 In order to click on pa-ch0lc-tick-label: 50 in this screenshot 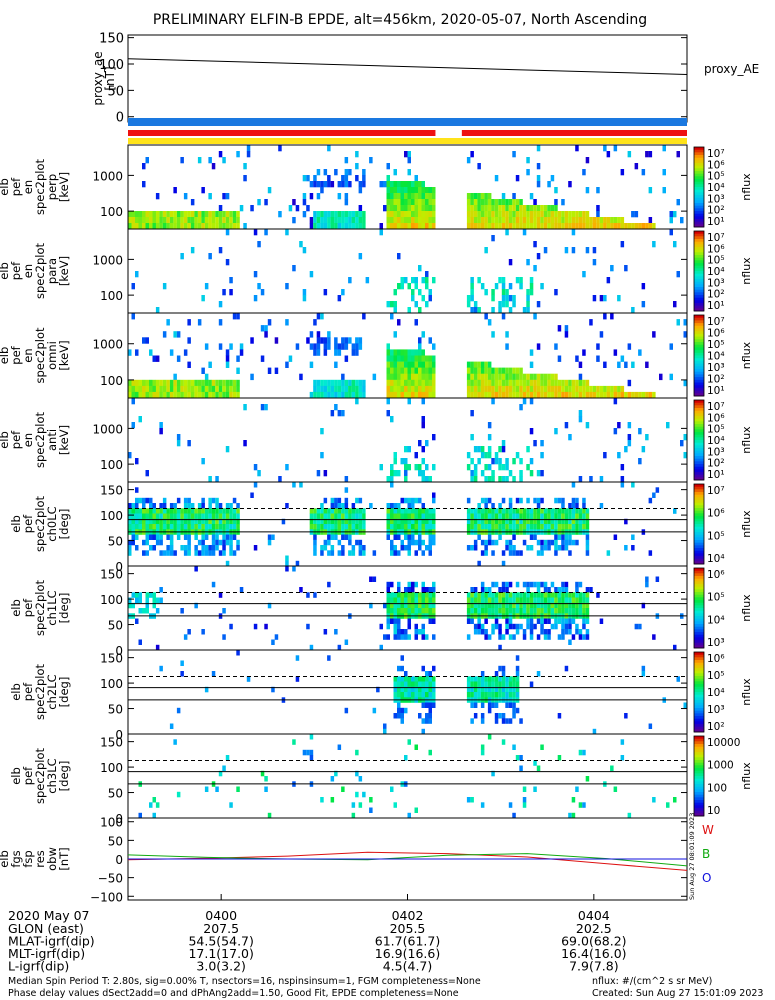, I will do `click(115, 542)`.